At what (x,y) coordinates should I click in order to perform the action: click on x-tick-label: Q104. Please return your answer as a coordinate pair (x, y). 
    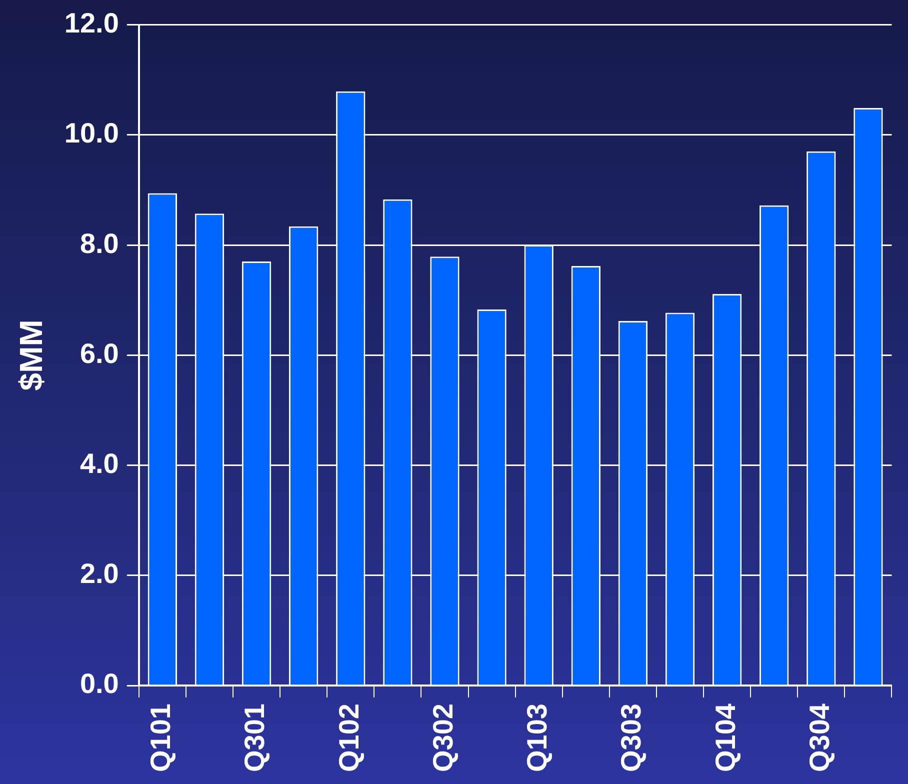
    Looking at the image, I should click on (725, 737).